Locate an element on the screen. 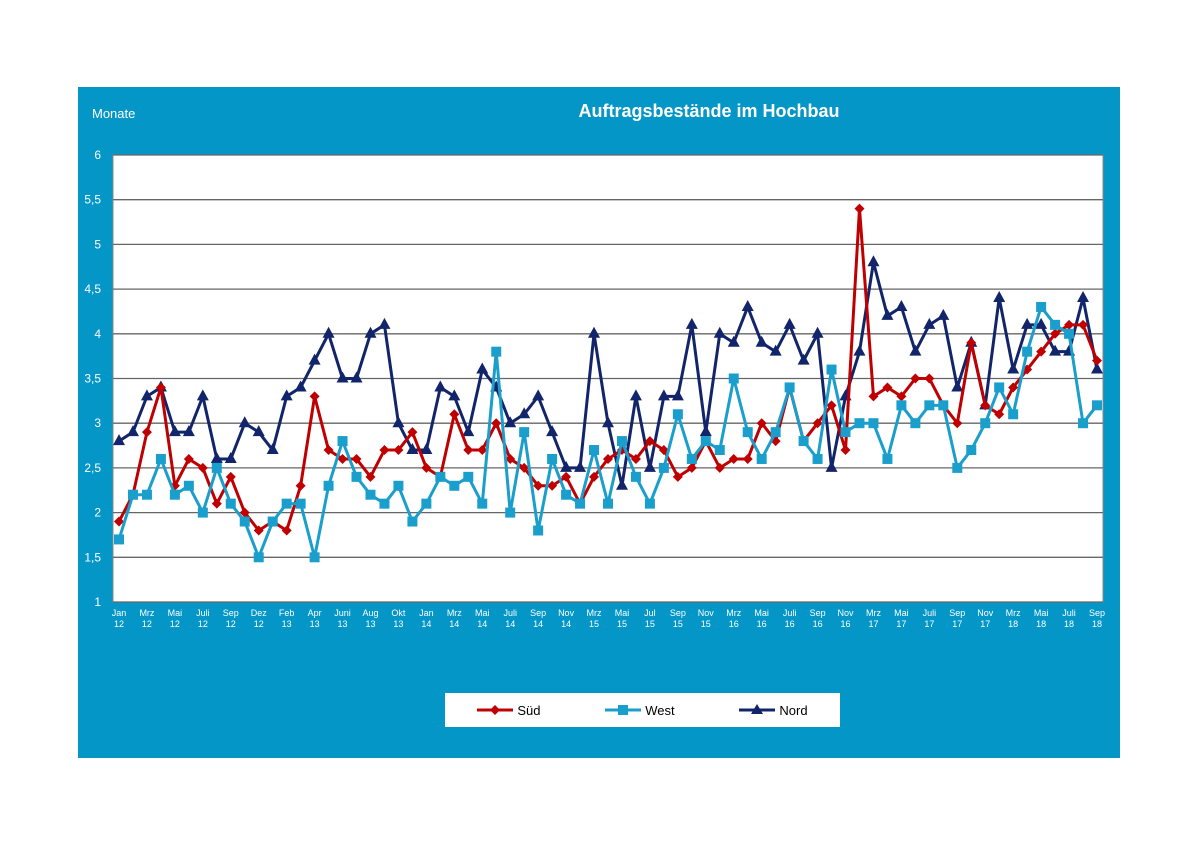 Image resolution: width=1200 pixels, height=848 pixels. legend: Süd West Nord is located at coordinates (642, 710).